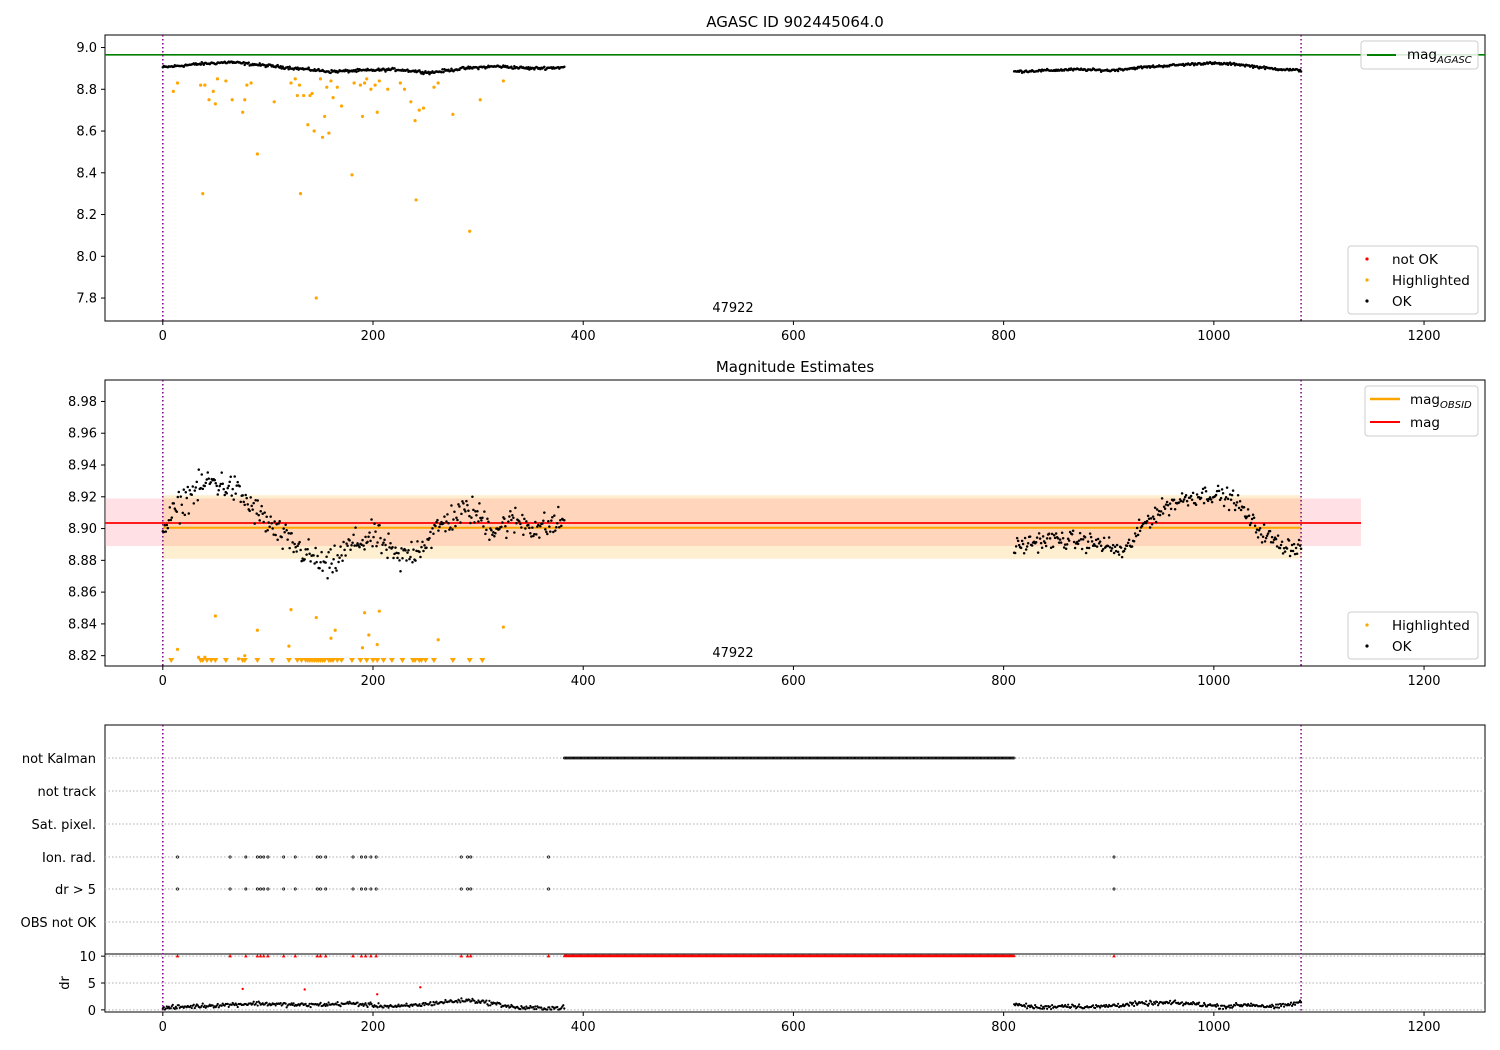 Image resolution: width=1500 pixels, height=1050 pixels. What do you see at coordinates (92, 1011) in the screenshot?
I see `dr-ytick-label: 0` at bounding box center [92, 1011].